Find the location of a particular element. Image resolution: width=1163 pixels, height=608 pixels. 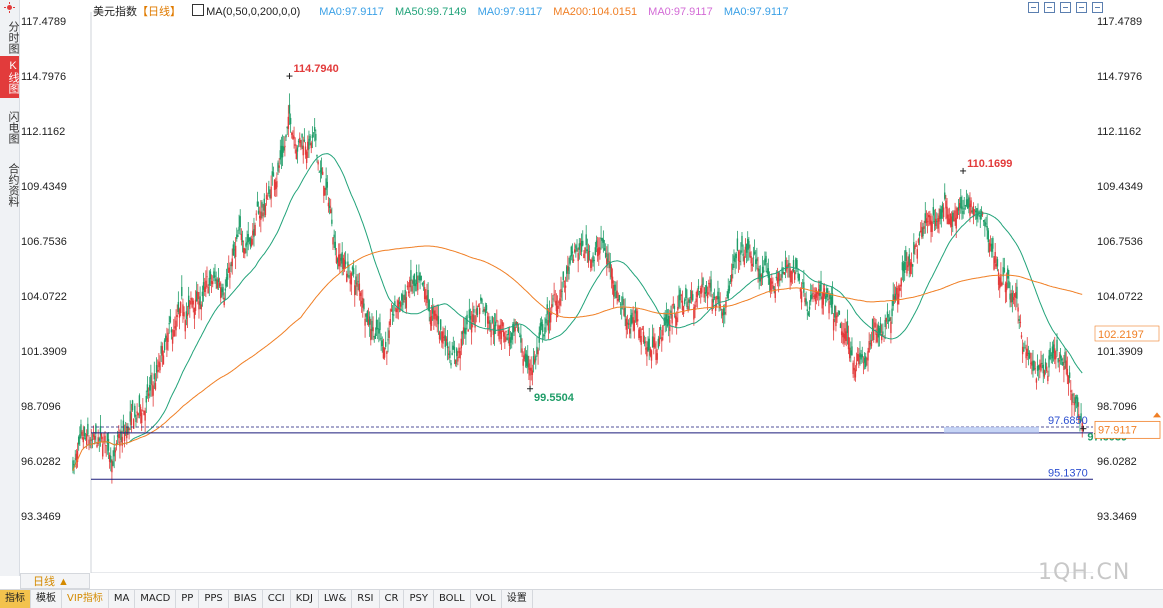

period-selector: 日线 ▲ is located at coordinates (55, 581).